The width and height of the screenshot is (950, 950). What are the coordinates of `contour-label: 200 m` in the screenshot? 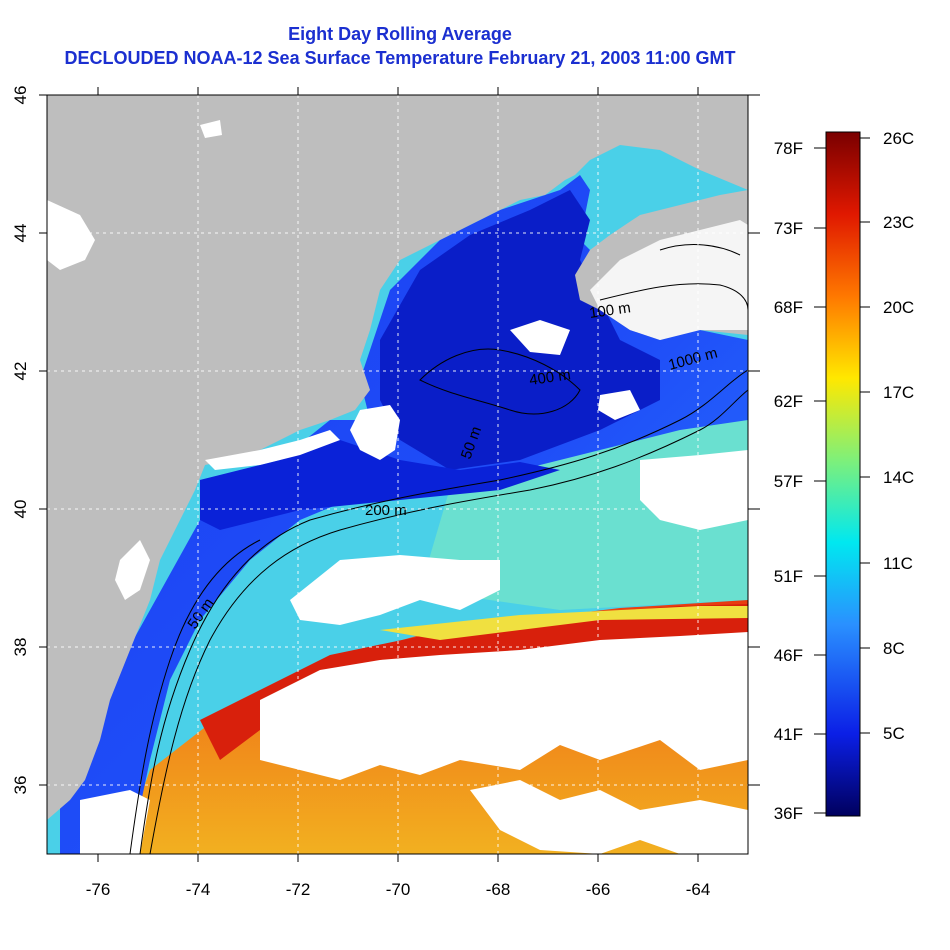 It's located at (386, 510).